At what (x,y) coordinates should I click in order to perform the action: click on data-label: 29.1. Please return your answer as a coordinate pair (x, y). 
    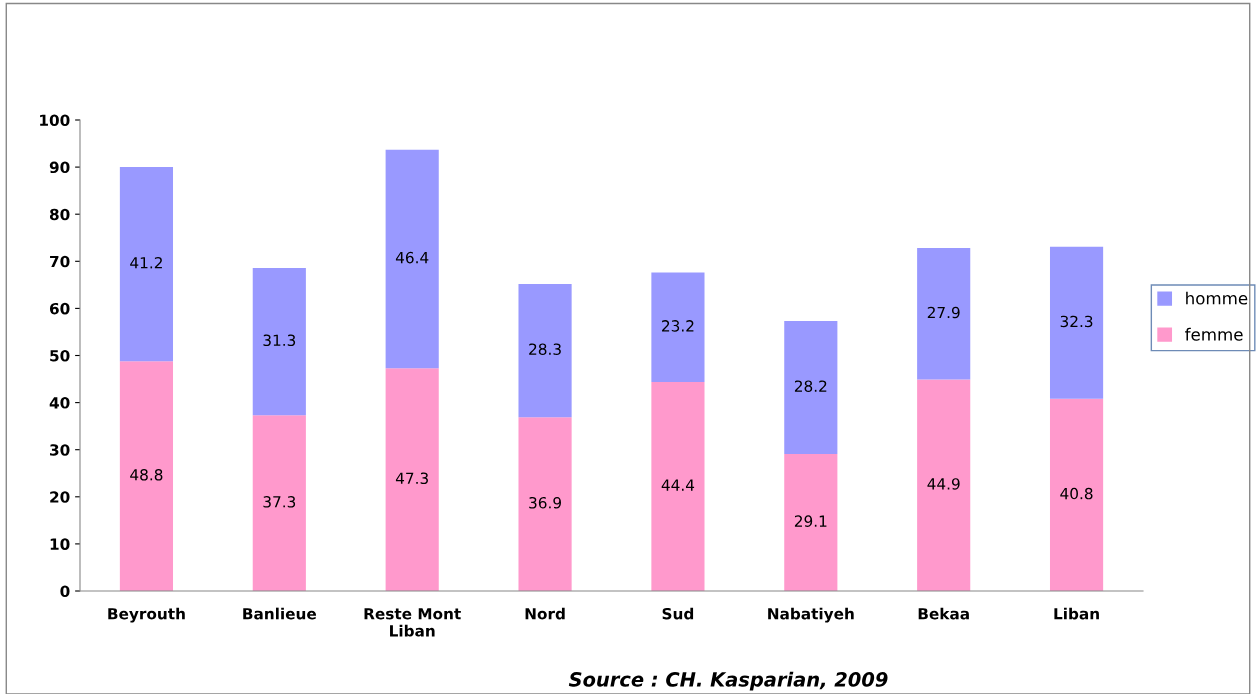
    Looking at the image, I should click on (810, 521).